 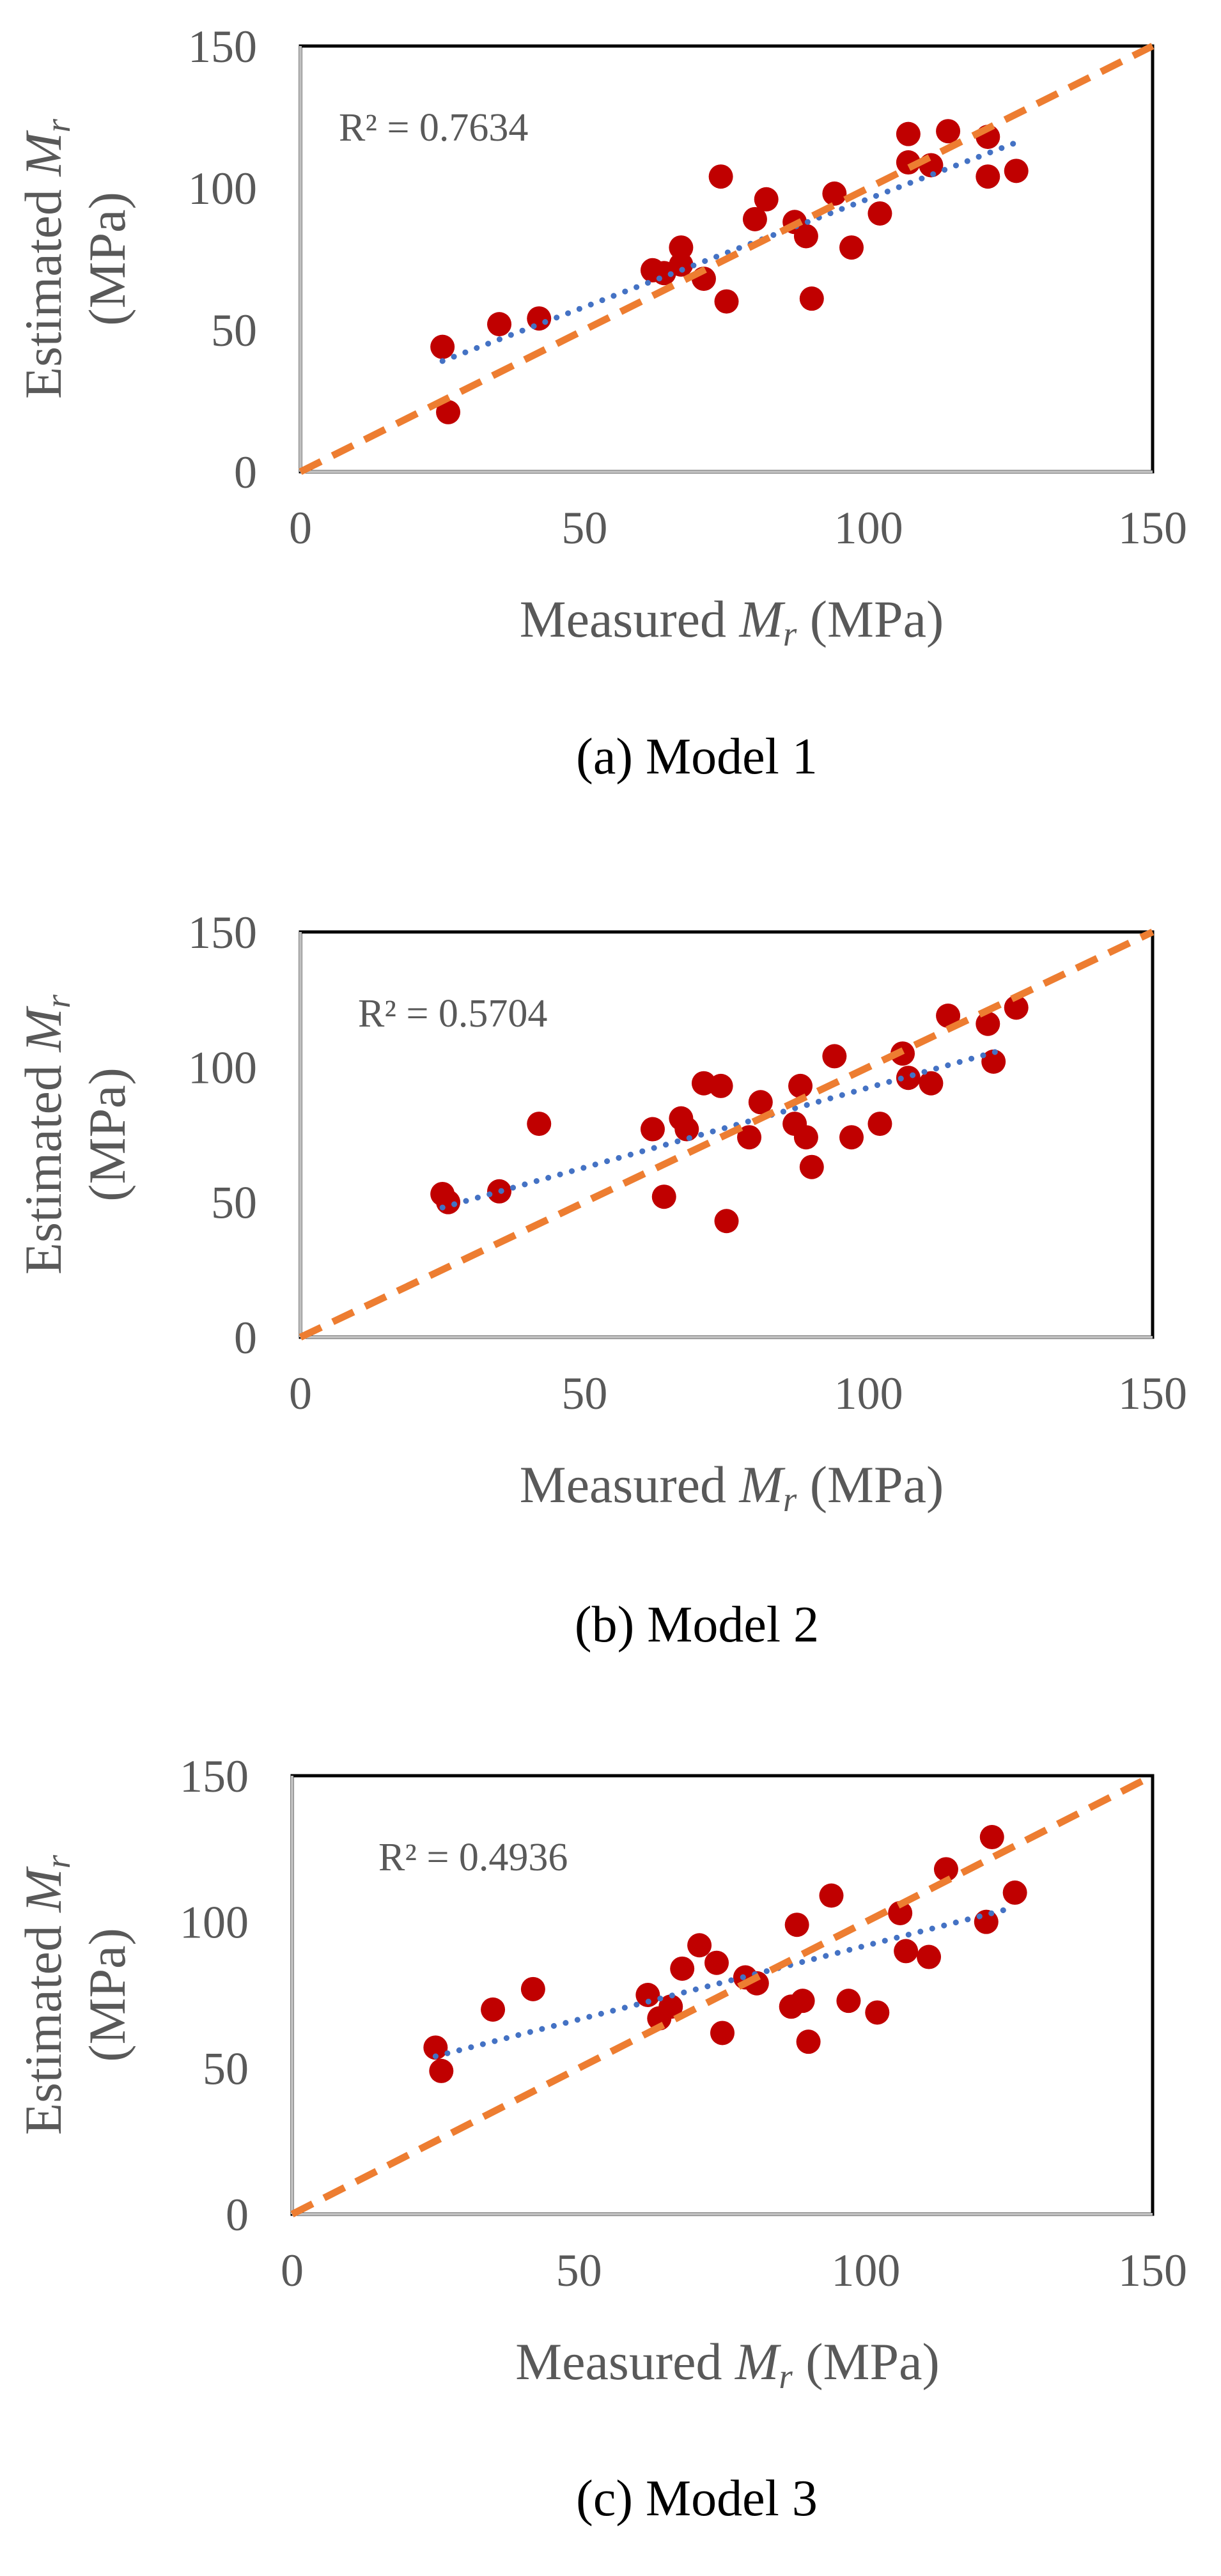 What do you see at coordinates (697, 757) in the screenshot?
I see `panel-caption: (a) Model 1` at bounding box center [697, 757].